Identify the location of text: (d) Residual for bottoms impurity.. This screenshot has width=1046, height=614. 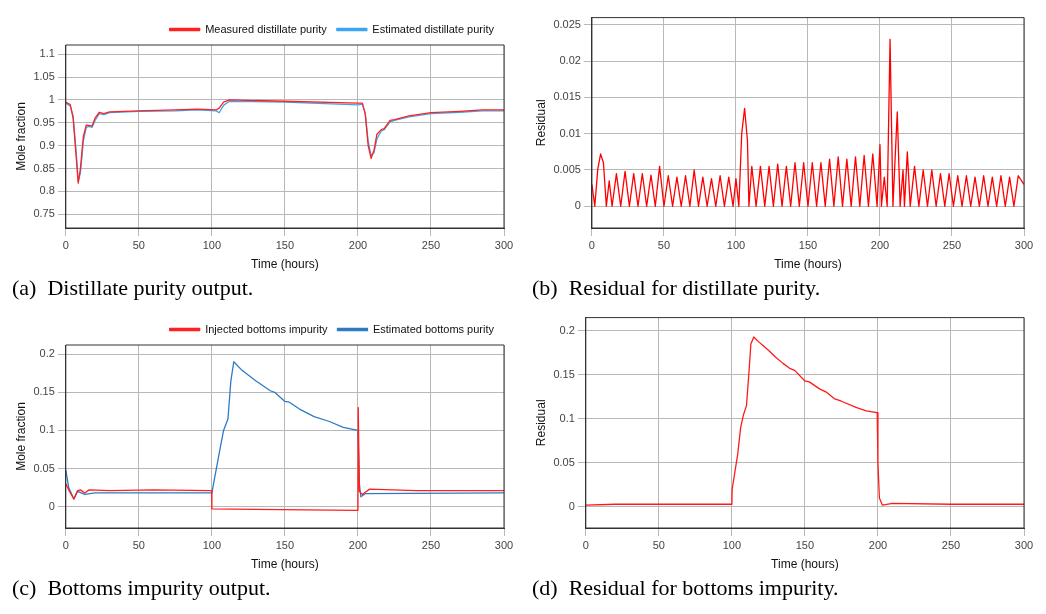
(685, 587).